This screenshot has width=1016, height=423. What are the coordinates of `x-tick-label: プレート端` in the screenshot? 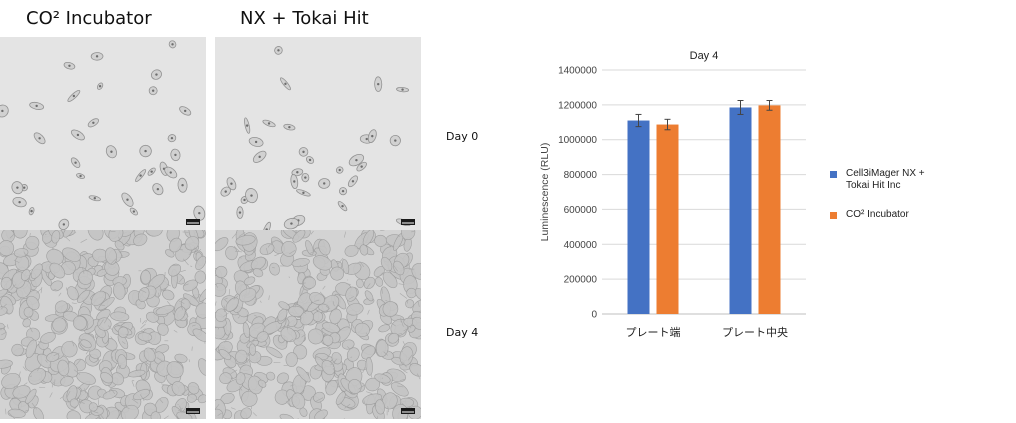 It's located at (653, 332).